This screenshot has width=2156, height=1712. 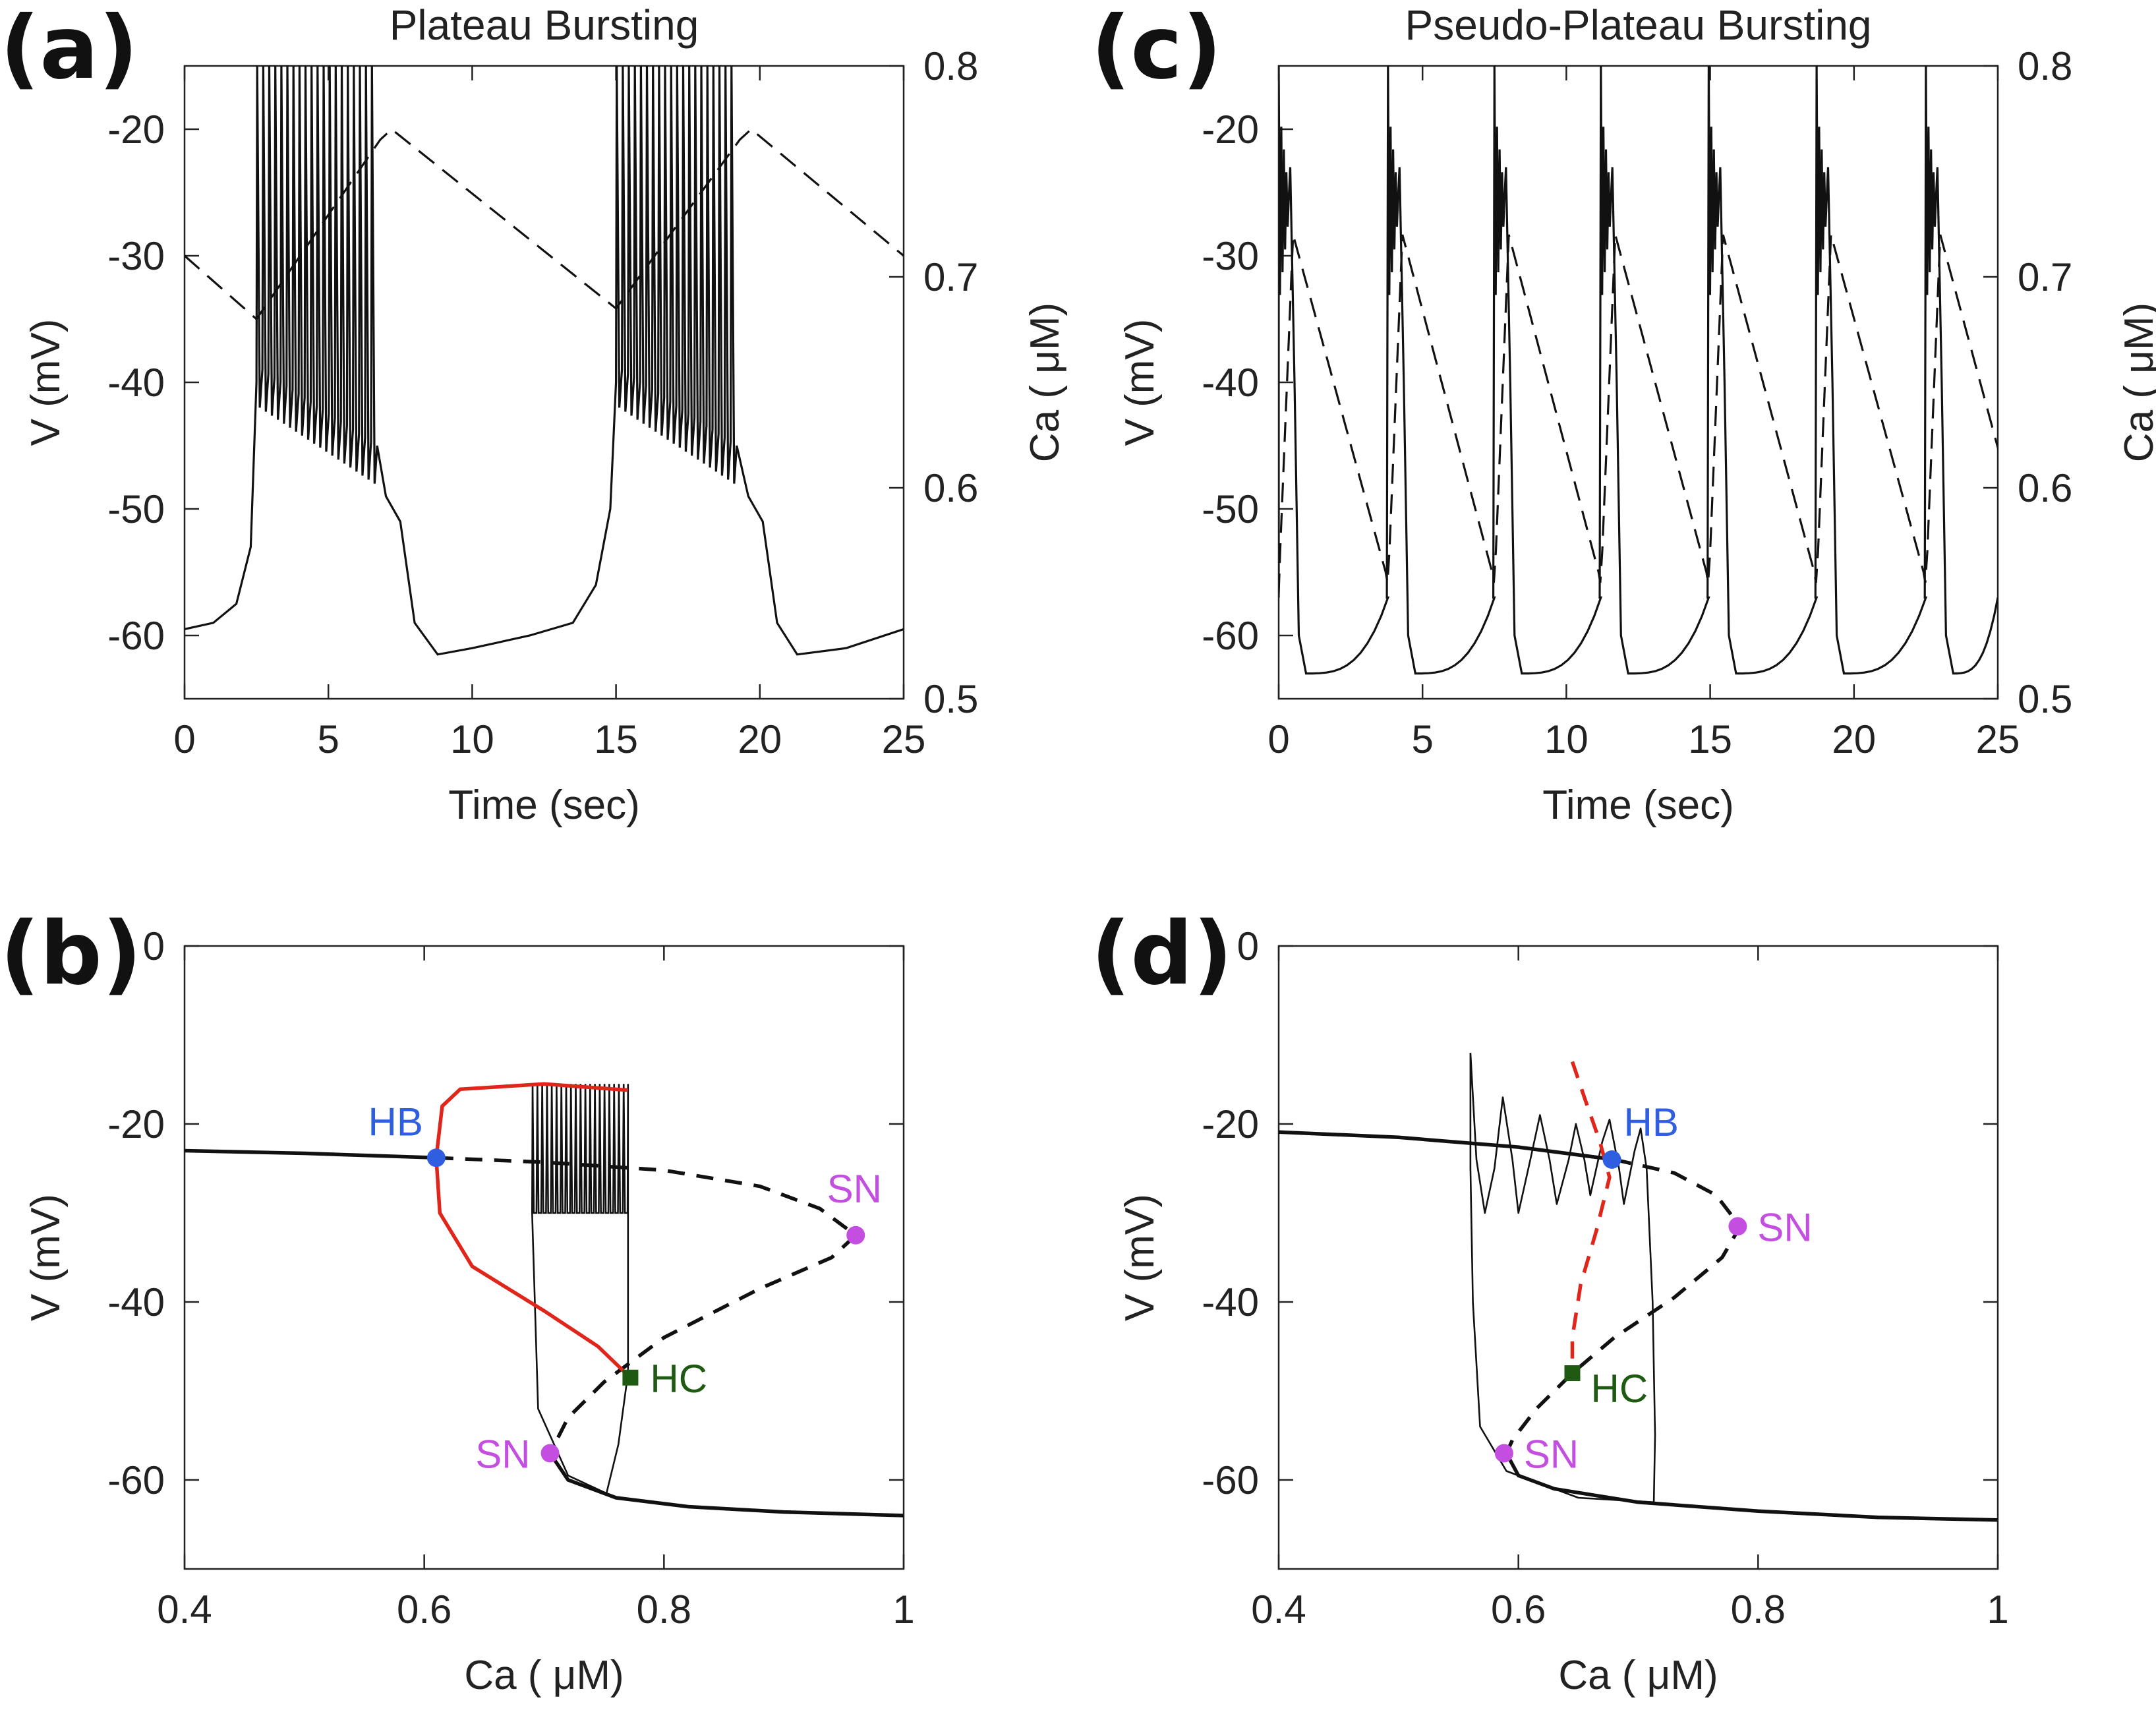 I want to click on periodic-max-branch, so click(x=531, y=1120).